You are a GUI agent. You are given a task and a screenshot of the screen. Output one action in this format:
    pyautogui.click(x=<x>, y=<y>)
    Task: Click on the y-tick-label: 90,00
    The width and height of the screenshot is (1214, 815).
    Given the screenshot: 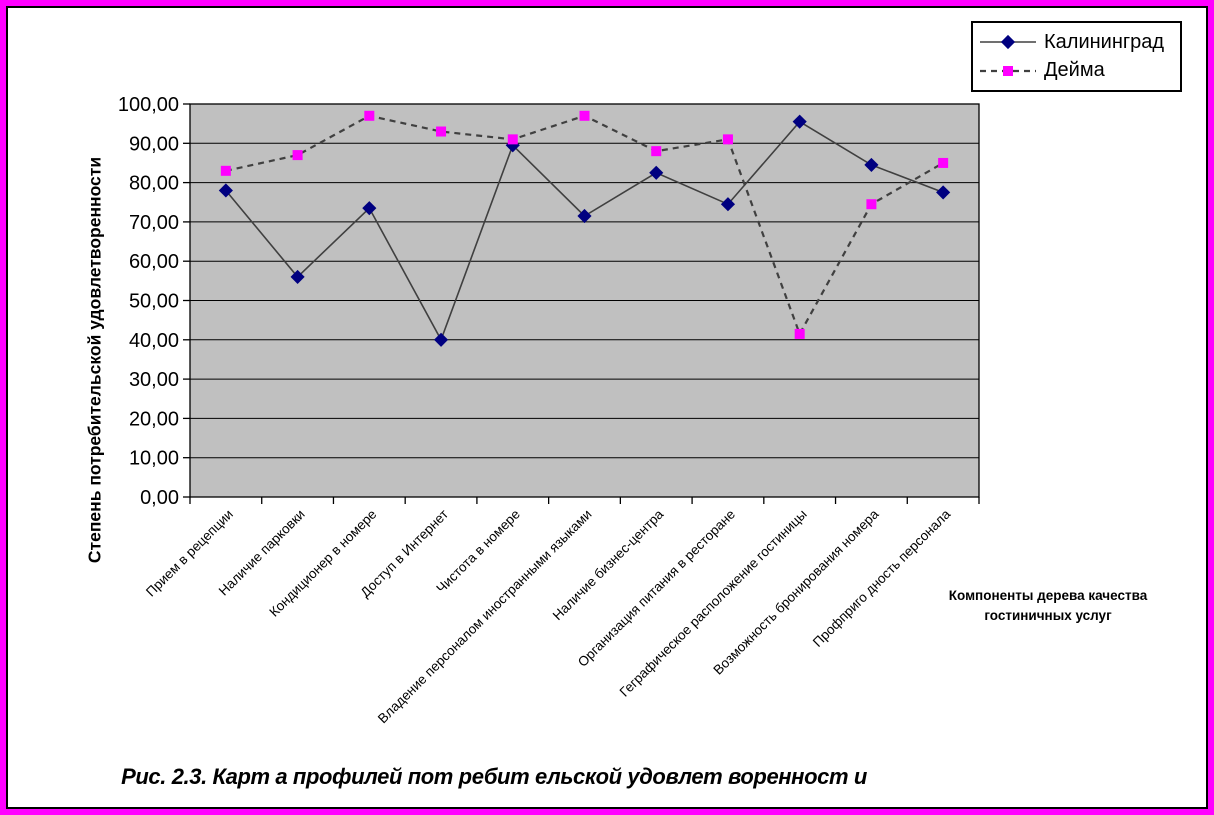 What is the action you would take?
    pyautogui.click(x=154, y=144)
    